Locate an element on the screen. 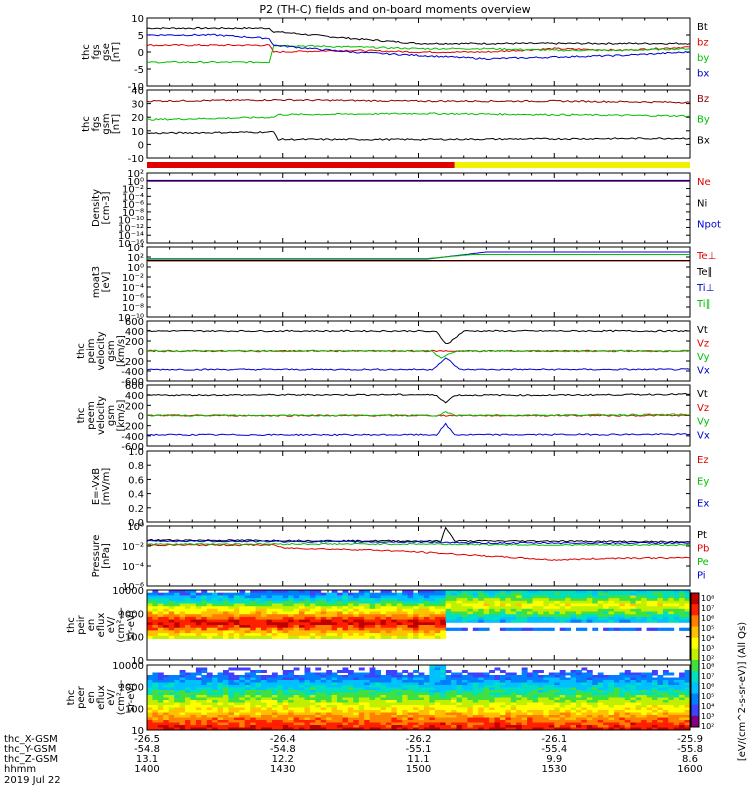 This screenshot has height=800, width=750. legend-entry: Bx is located at coordinates (703, 140).